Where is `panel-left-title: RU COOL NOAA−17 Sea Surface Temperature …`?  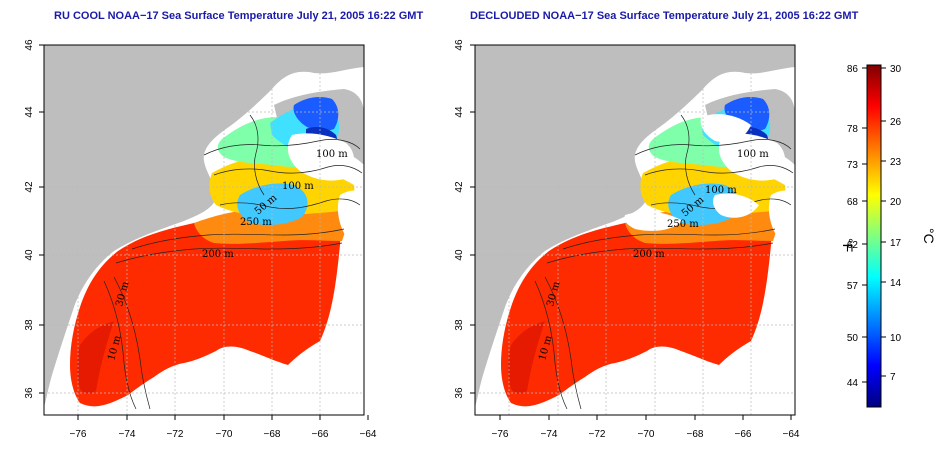 panel-left-title: RU COOL NOAA−17 Sea Surface Temperature … is located at coordinates (239, 16).